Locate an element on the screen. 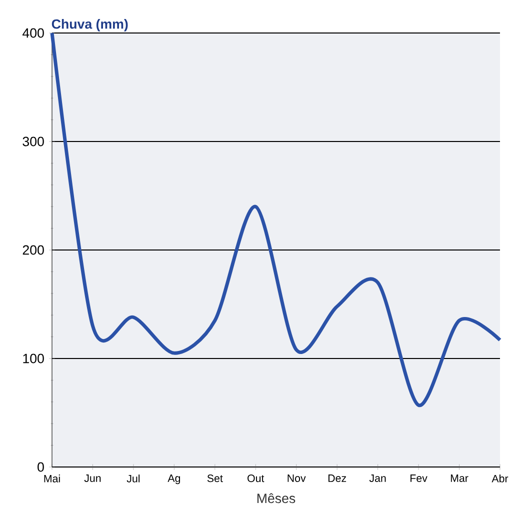 This screenshot has width=517, height=525. x-axis-title: Mêses is located at coordinates (276, 498).